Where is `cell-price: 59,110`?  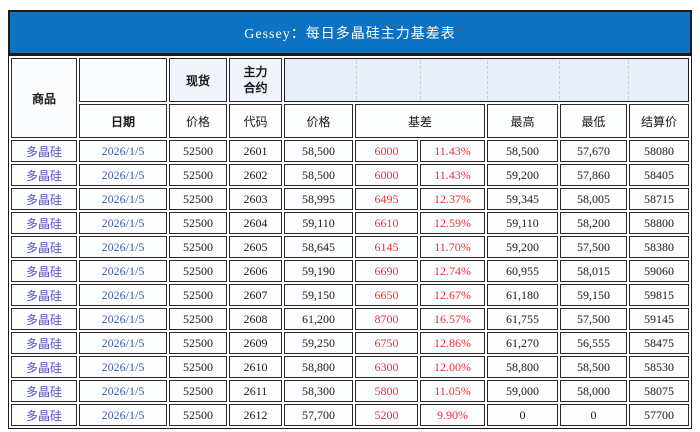 cell-price: 59,110 is located at coordinates (318, 223).